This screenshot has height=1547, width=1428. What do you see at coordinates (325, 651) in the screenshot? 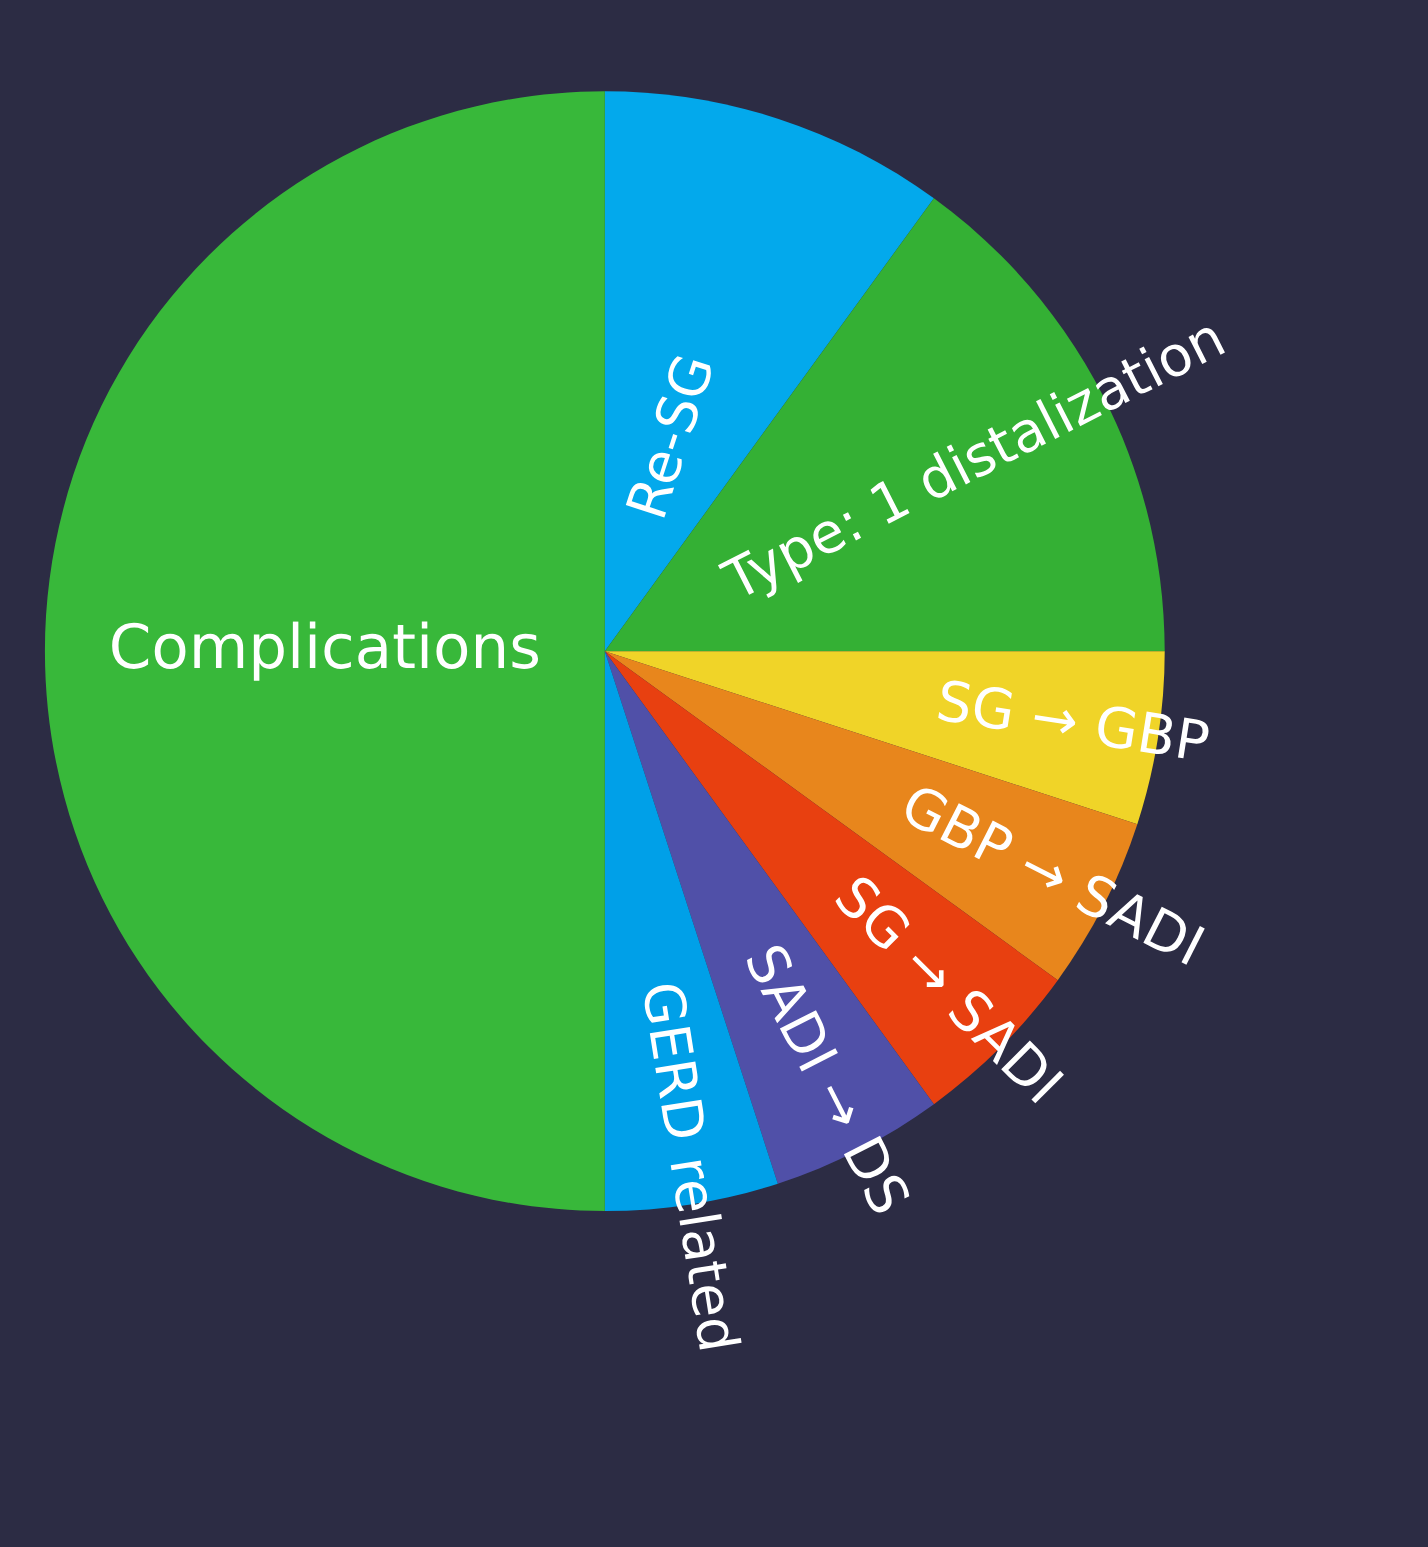
I see `slice-label: Complications` at bounding box center [325, 651].